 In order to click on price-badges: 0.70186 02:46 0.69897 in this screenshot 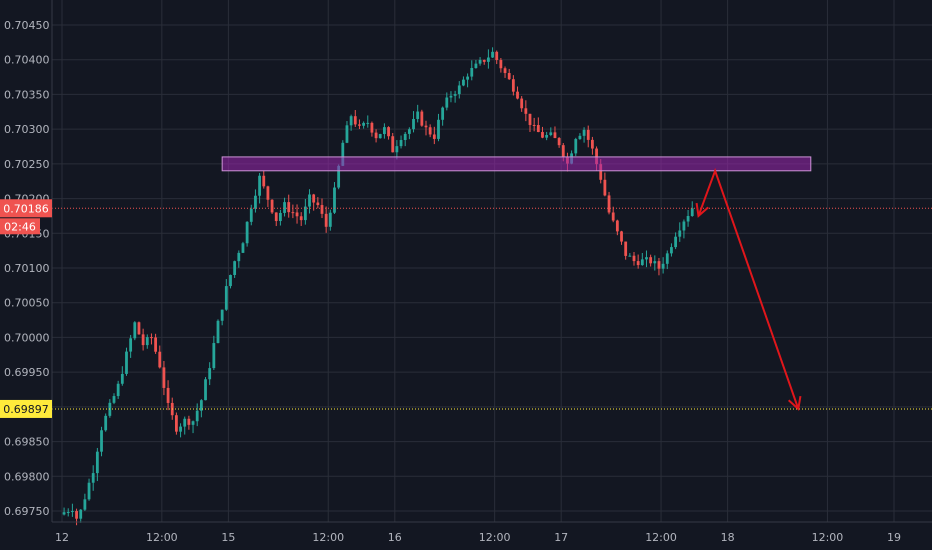, I will do `click(26, 308)`.